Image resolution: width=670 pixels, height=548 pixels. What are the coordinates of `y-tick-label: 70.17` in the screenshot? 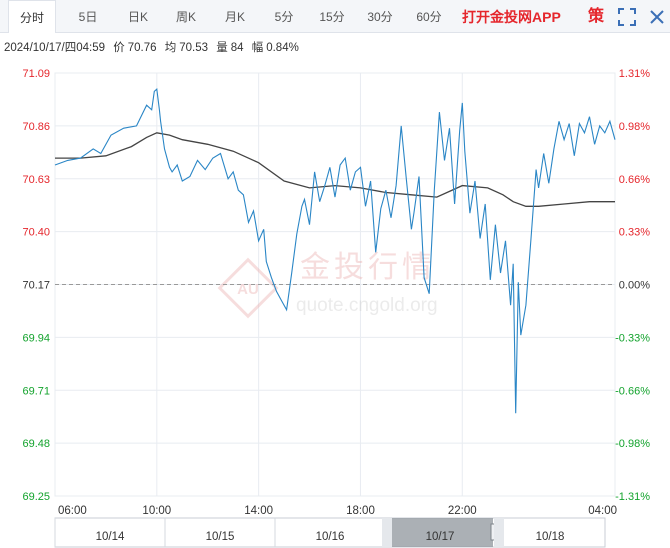 It's located at (36, 286).